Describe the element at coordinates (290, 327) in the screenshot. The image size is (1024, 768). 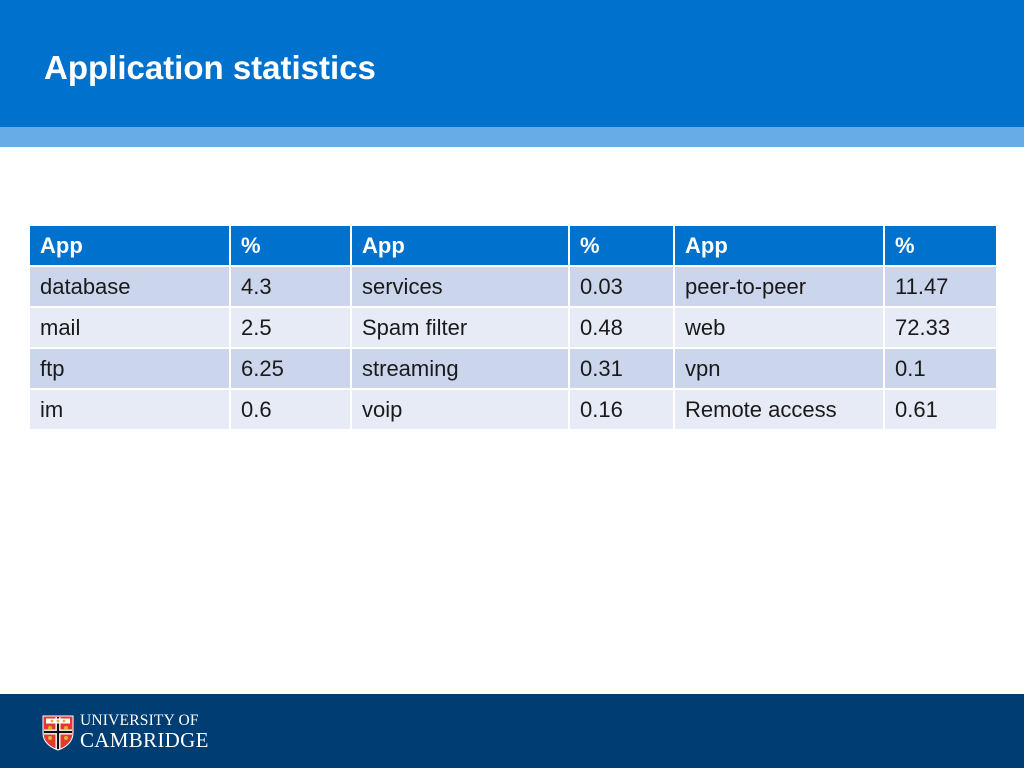
I see `percent-cell: 2.5` at that location.